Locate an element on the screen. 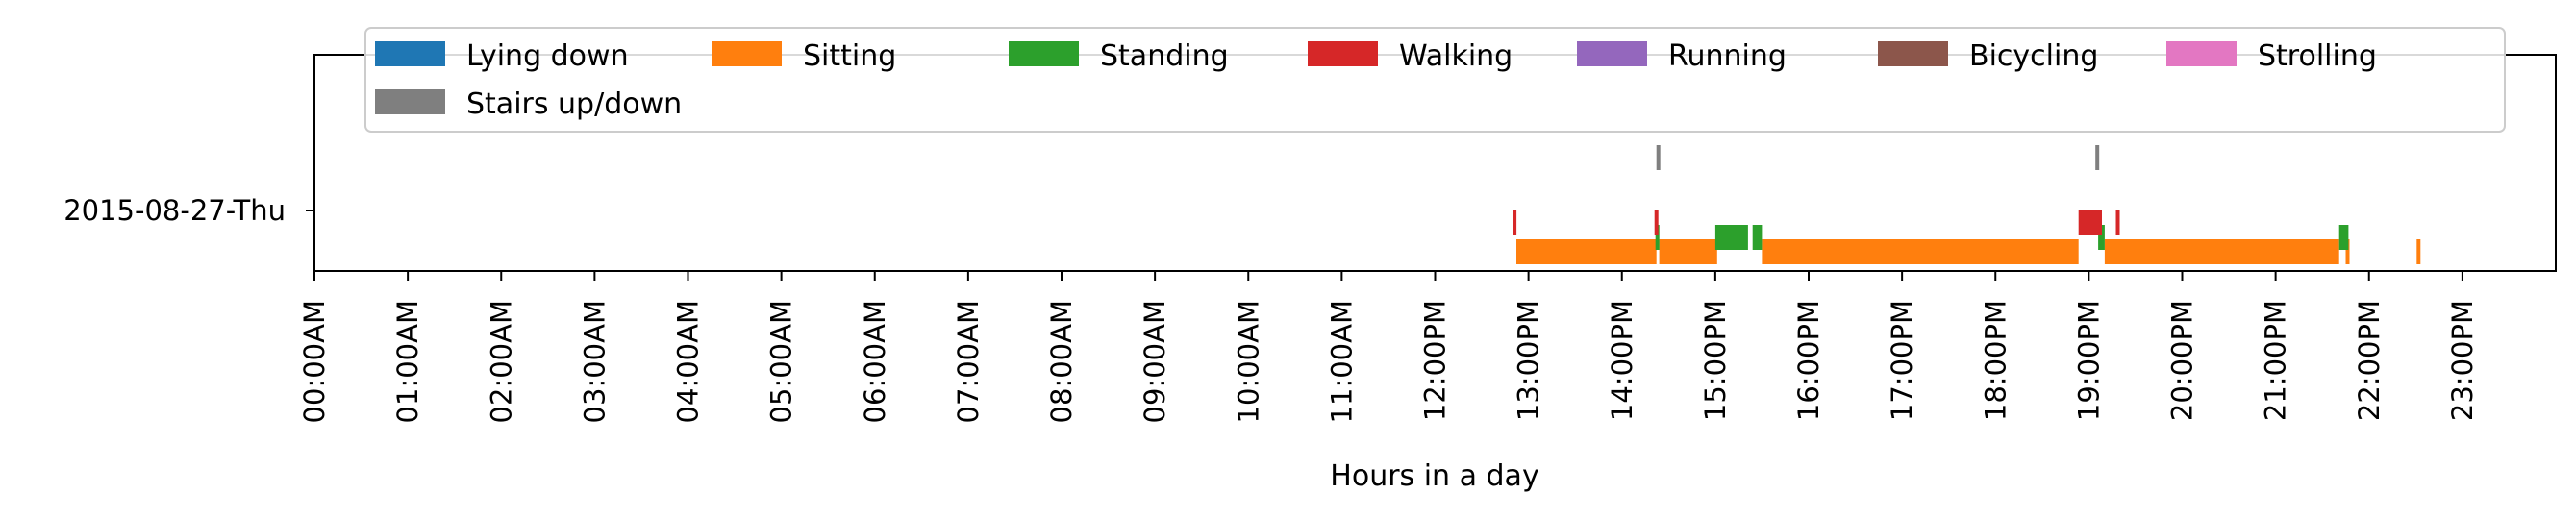 Image resolution: width=2576 pixels, height=519 pixels. x-tick-label: 14:00PM is located at coordinates (1622, 360).